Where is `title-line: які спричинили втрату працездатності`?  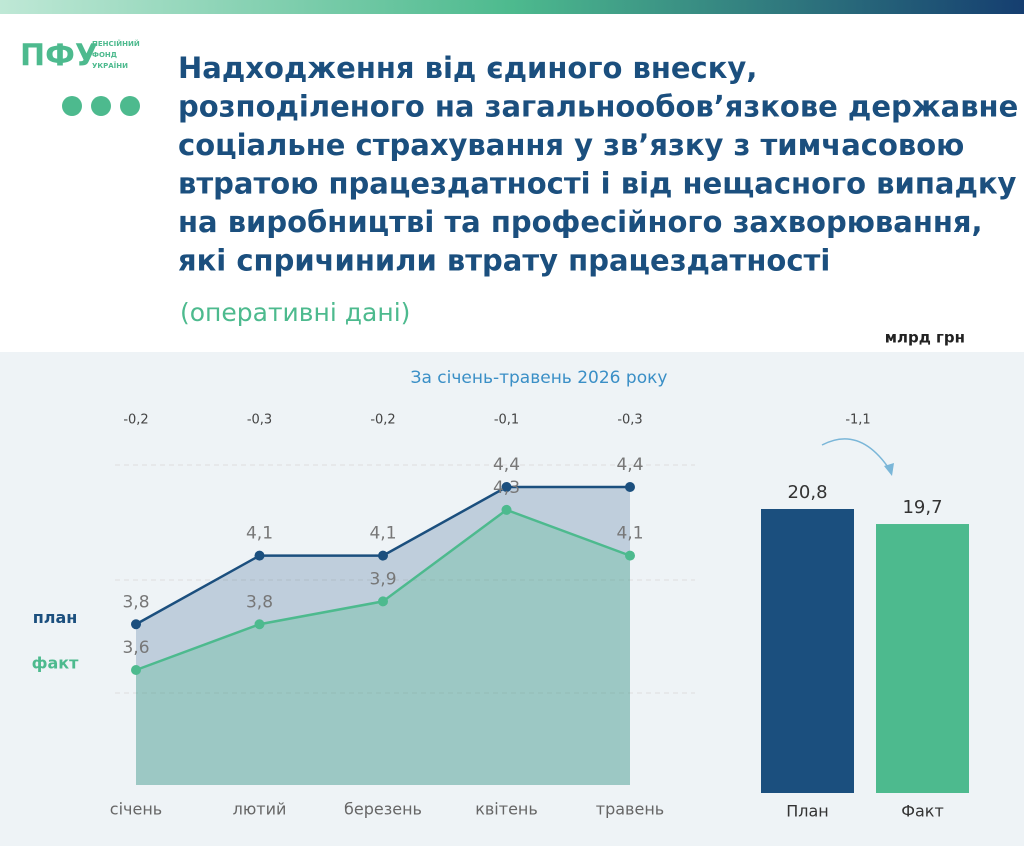 title-line: які спричинили втрату працездатності is located at coordinates (504, 261).